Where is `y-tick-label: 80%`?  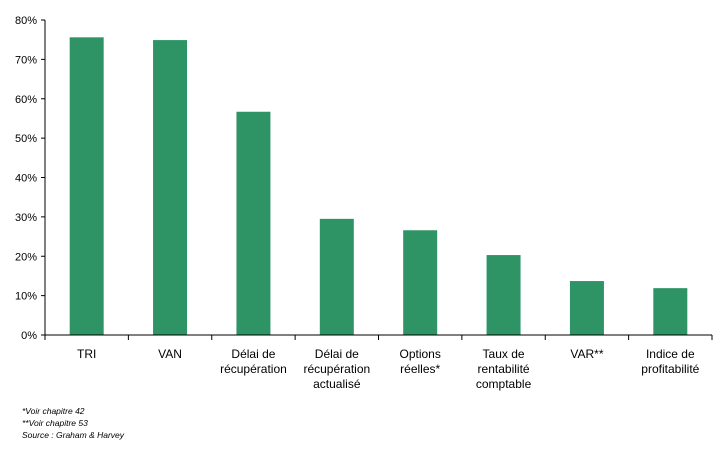 y-tick-label: 80% is located at coordinates (26, 21).